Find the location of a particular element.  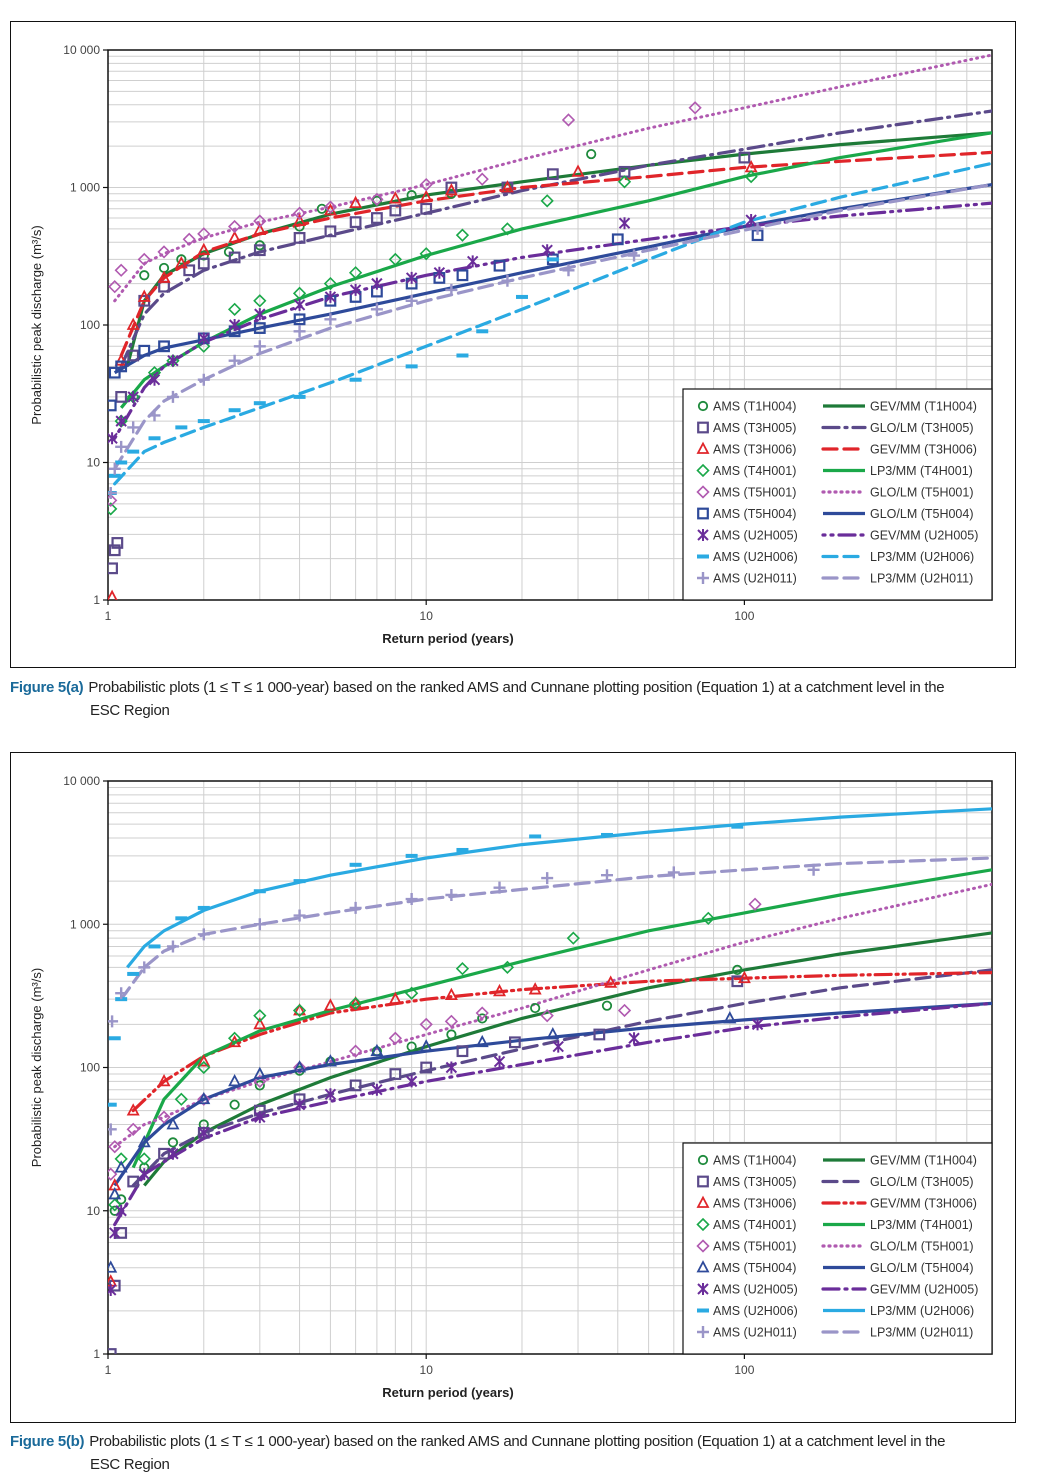

legend-label: AMS (T3H006) is located at coordinates (754, 1204).